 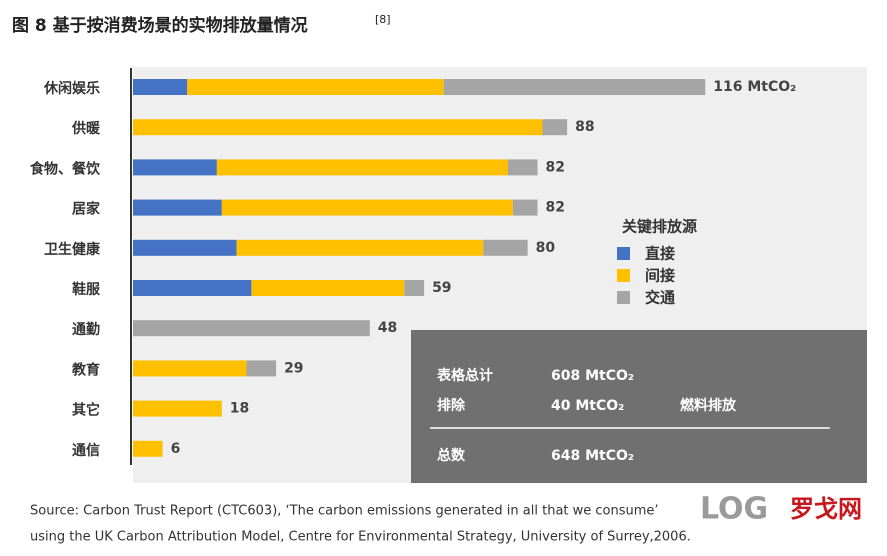 What do you see at coordinates (86, 329) in the screenshot?
I see `y-tick-label: 通勤` at bounding box center [86, 329].